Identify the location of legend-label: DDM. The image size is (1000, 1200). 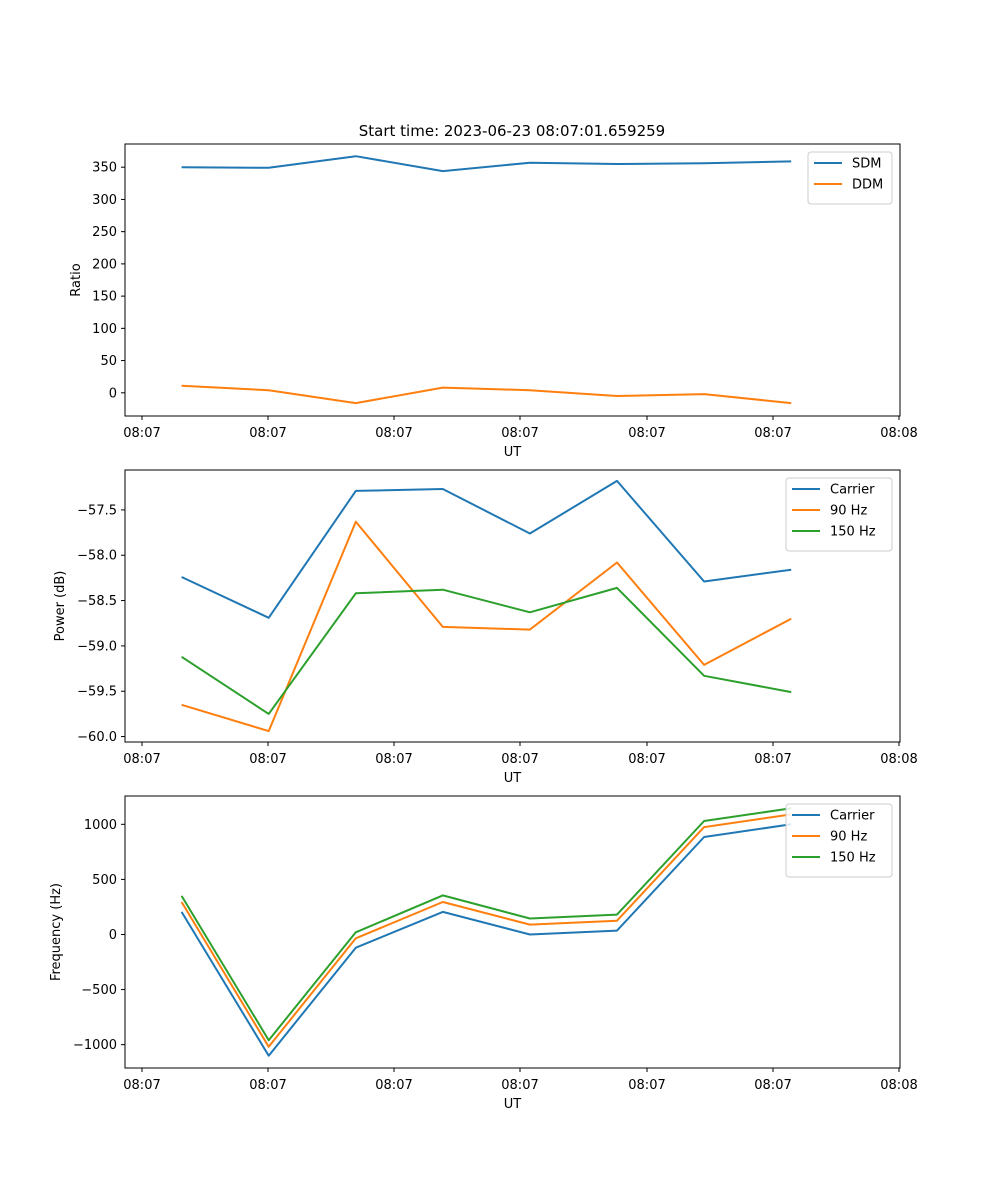
(867, 185).